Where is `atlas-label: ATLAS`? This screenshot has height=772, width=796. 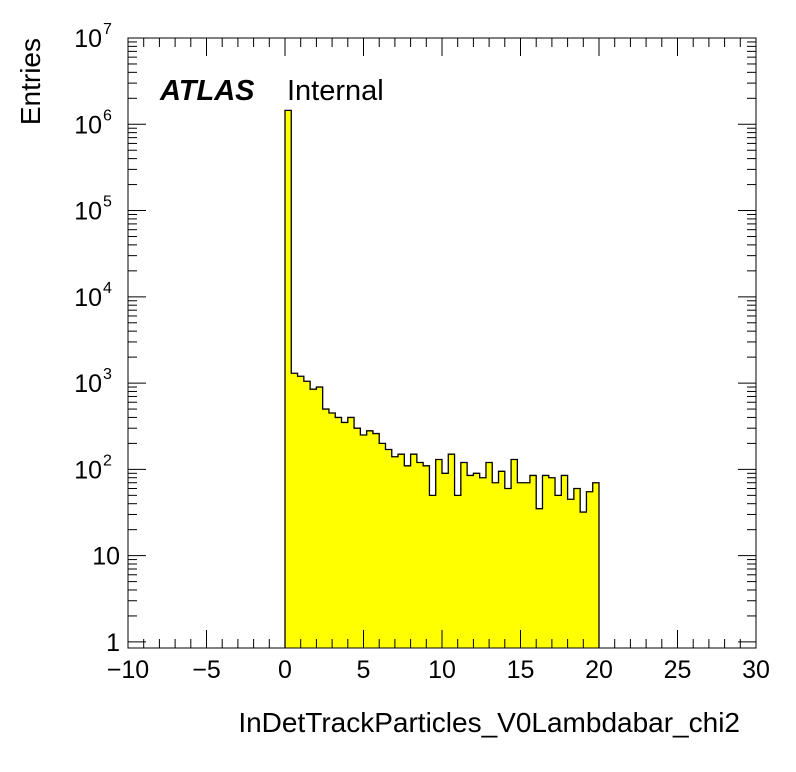 atlas-label: ATLAS is located at coordinates (207, 91).